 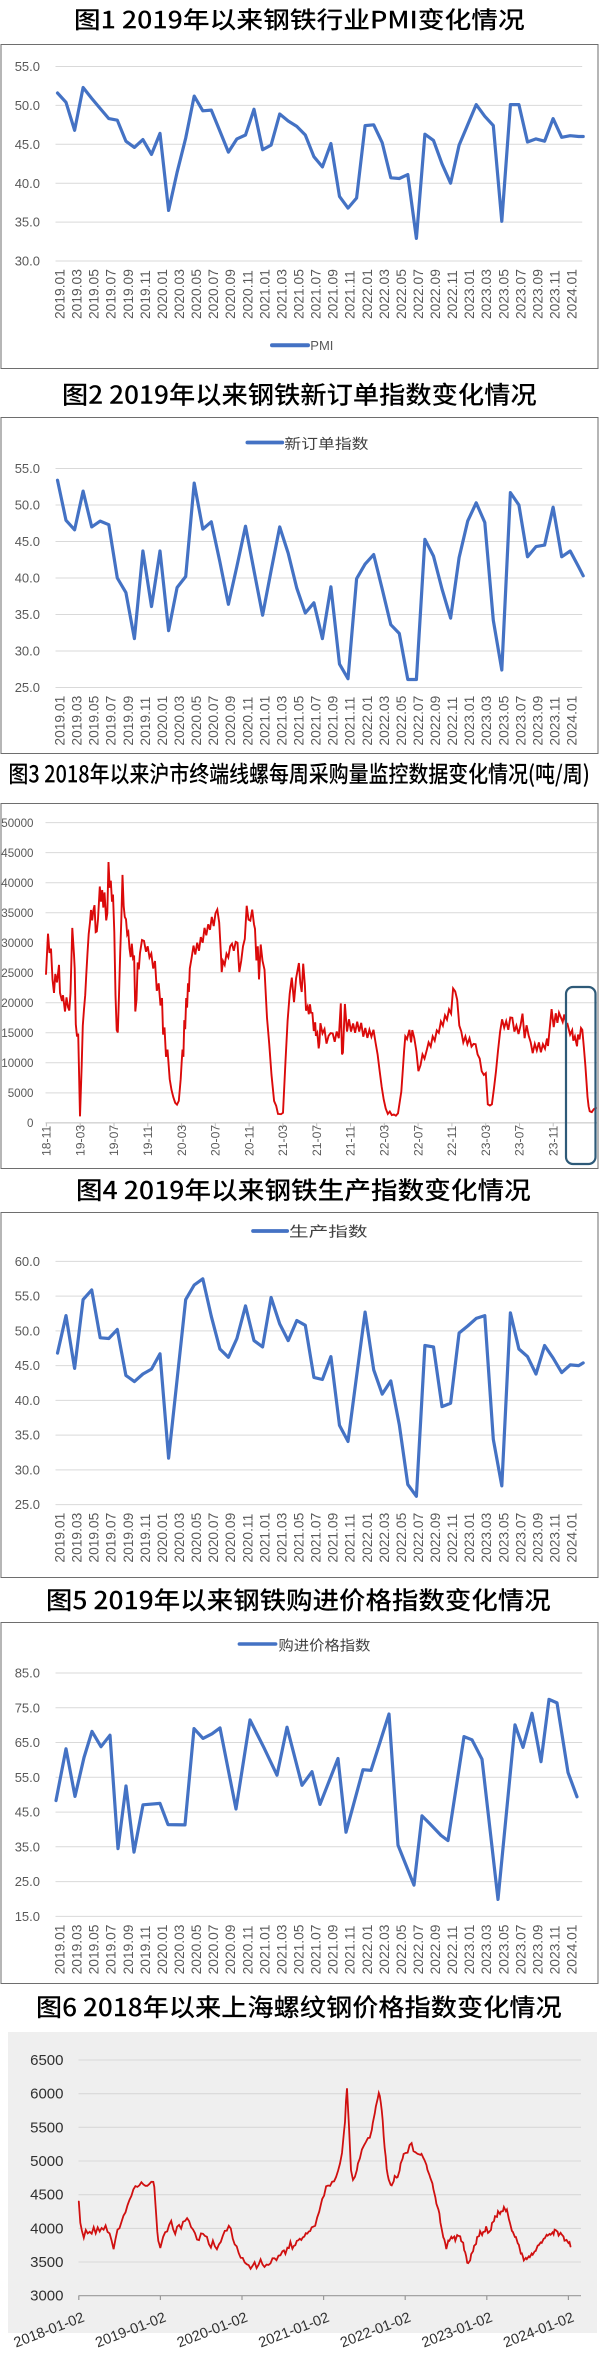 What do you see at coordinates (27, 1742) in the screenshot?
I see `svg-text: 65.0` at bounding box center [27, 1742].